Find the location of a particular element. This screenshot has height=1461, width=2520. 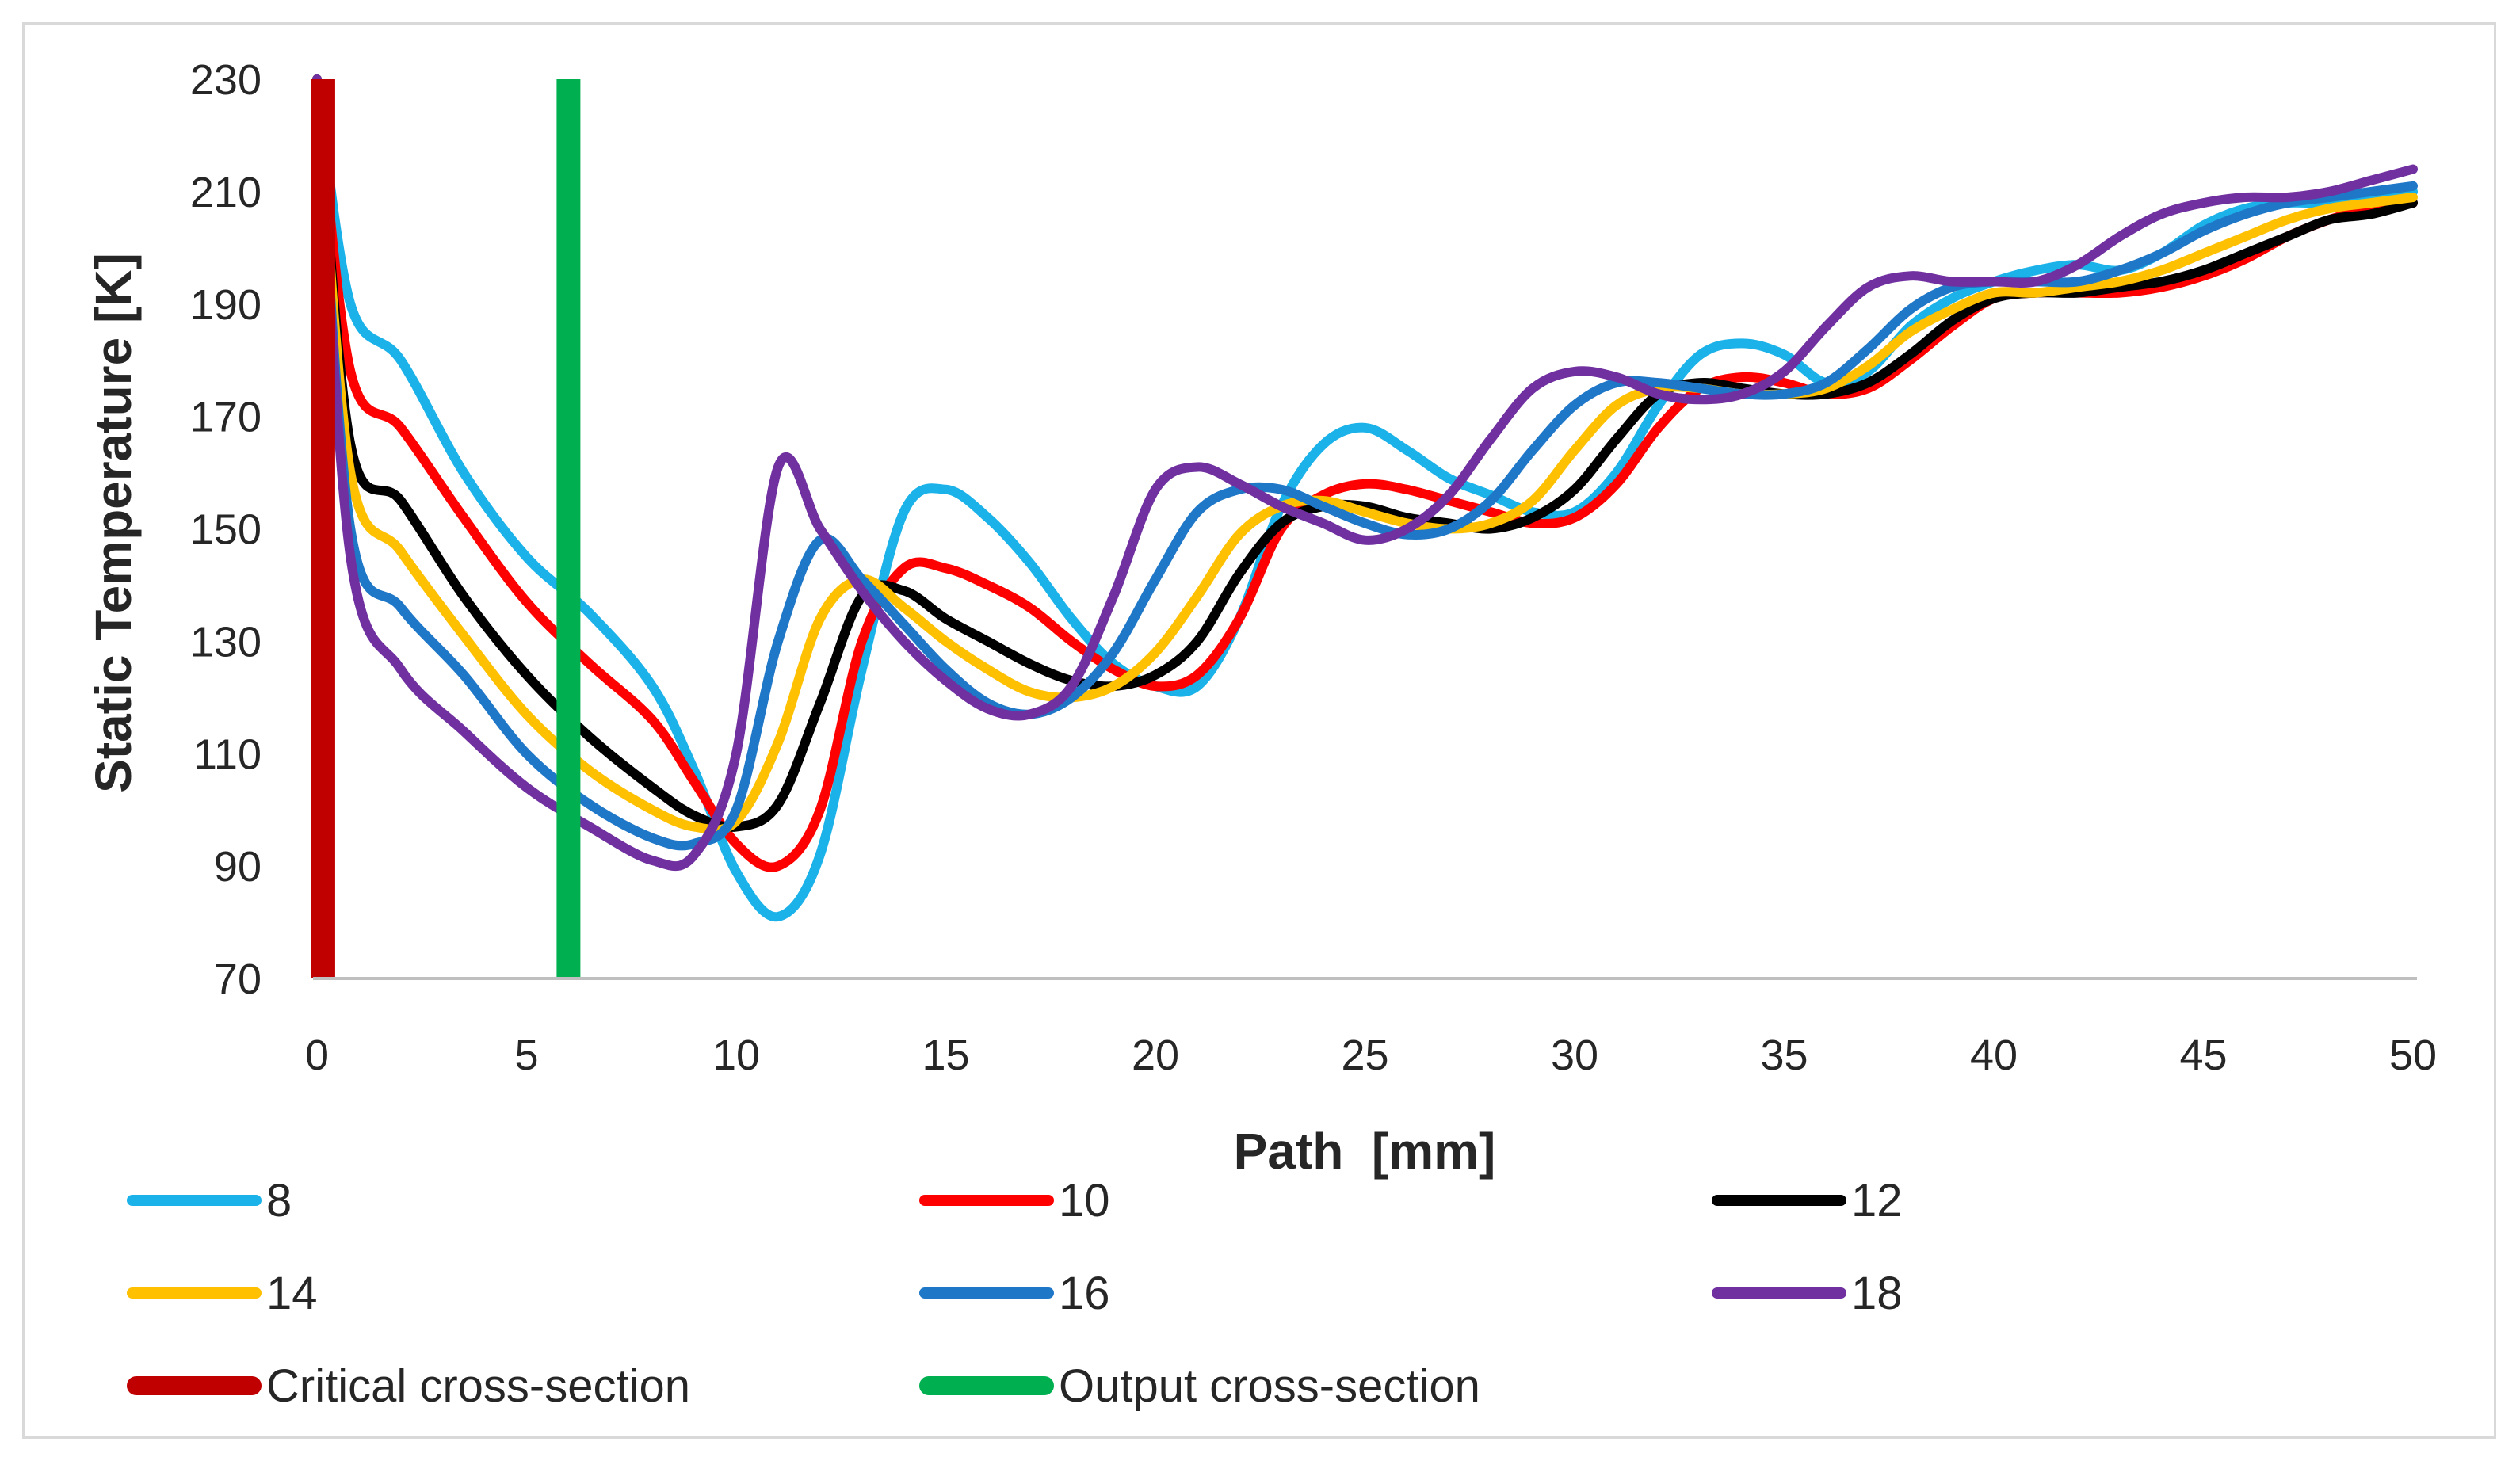

legend-item-critical-cross-section: Critical cross-section is located at coordinates (408, 1385).